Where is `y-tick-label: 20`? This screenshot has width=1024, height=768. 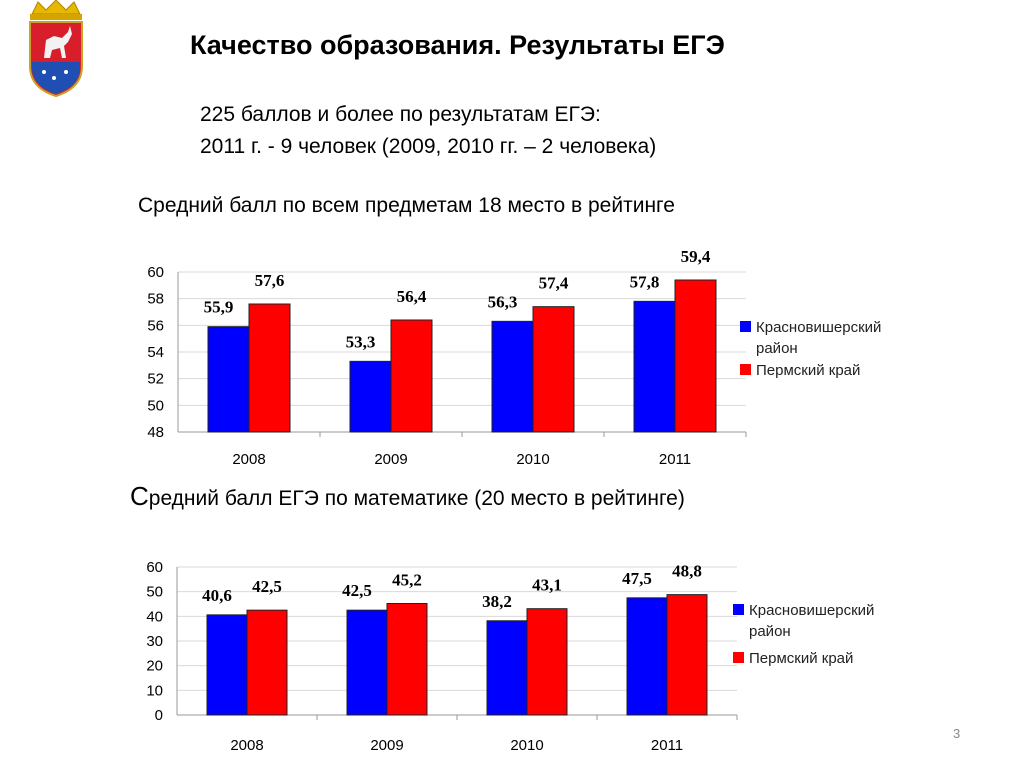 y-tick-label: 20 is located at coordinates (154, 666).